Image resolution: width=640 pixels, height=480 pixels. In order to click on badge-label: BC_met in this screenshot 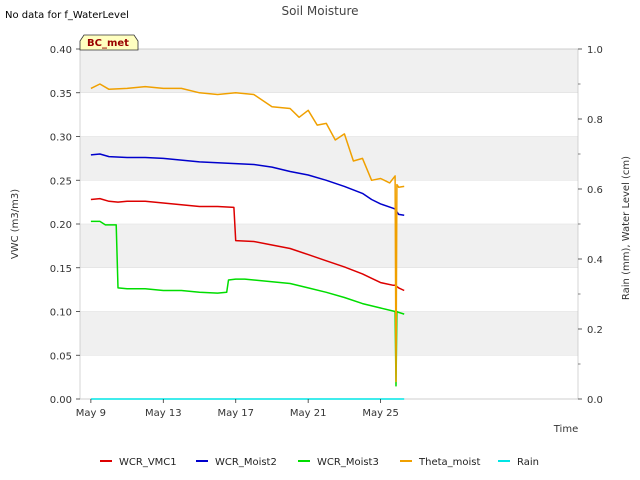, I will do `click(108, 43)`.